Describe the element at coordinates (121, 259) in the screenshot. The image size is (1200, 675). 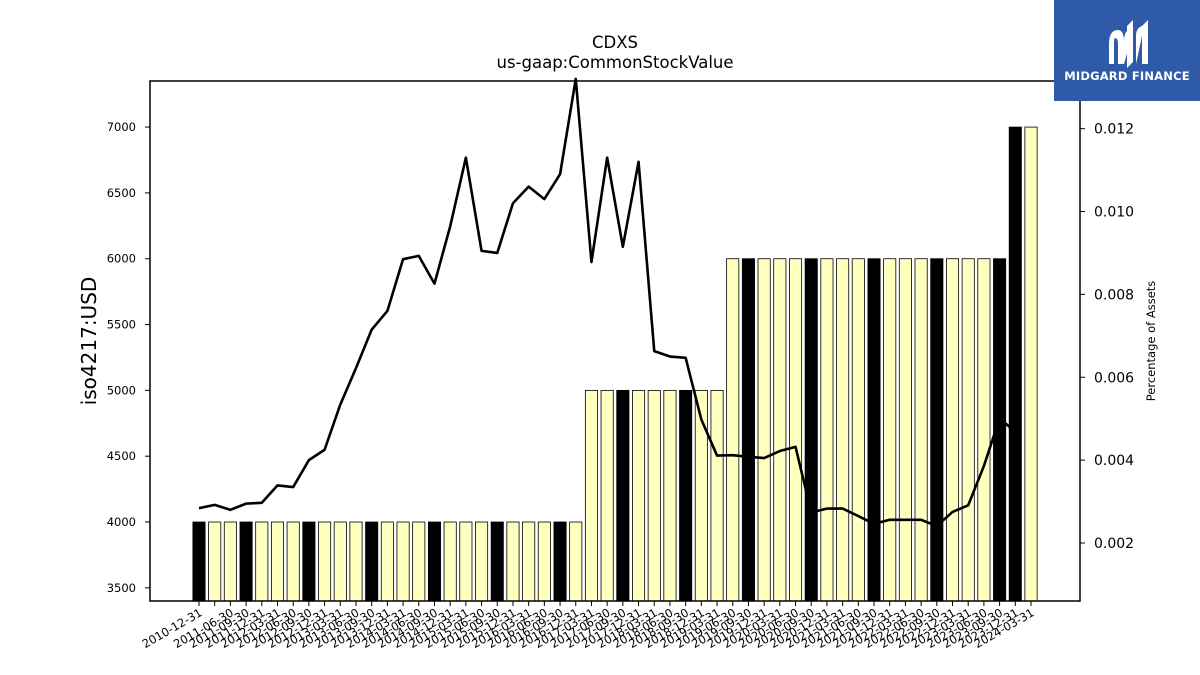
I see `y-tick-label: 6000` at that location.